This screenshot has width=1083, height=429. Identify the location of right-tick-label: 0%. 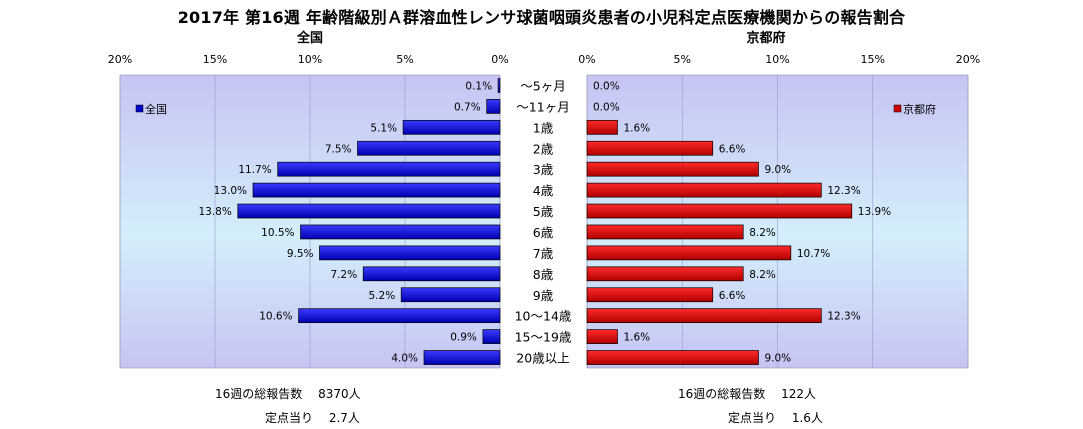
(586, 59).